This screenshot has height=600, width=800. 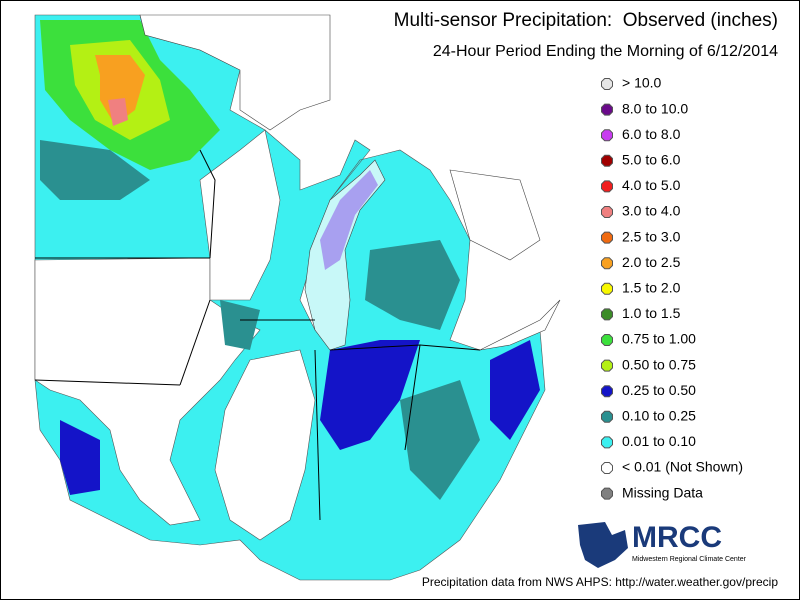 I want to click on logo-name: MRCC, so click(x=677, y=537).